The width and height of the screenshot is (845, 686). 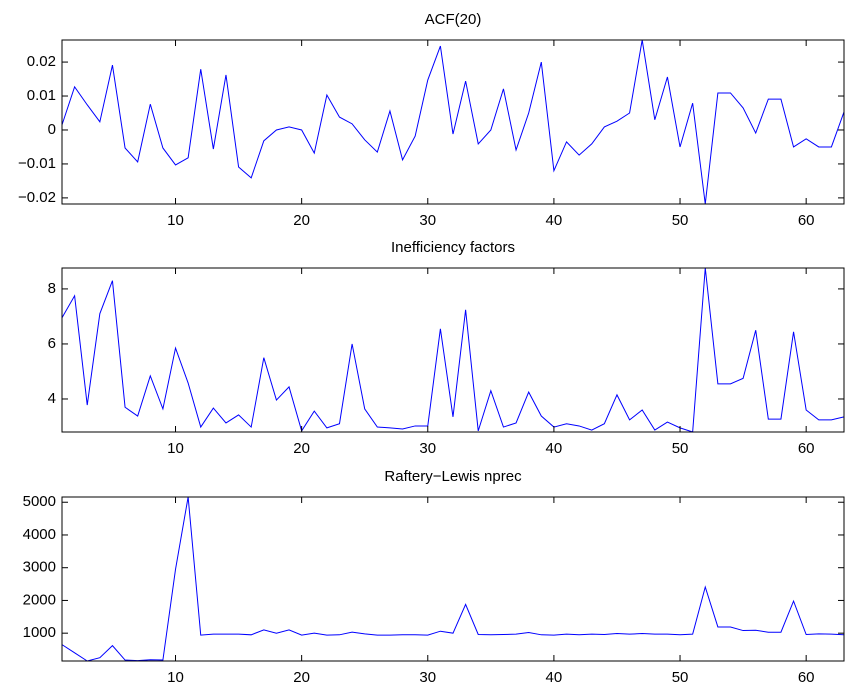 I want to click on subplot-title: ACF(20), so click(x=453, y=19).